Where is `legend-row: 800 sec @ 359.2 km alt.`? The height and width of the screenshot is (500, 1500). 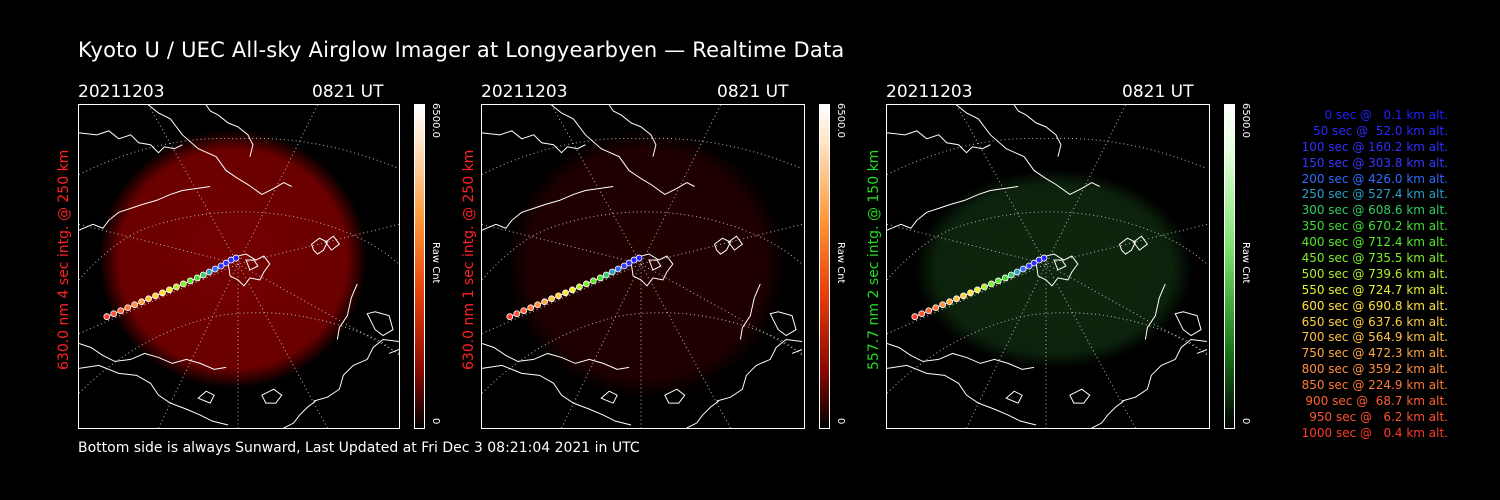
legend-row: 800 sec @ 359.2 km alt. is located at coordinates (1374, 369).